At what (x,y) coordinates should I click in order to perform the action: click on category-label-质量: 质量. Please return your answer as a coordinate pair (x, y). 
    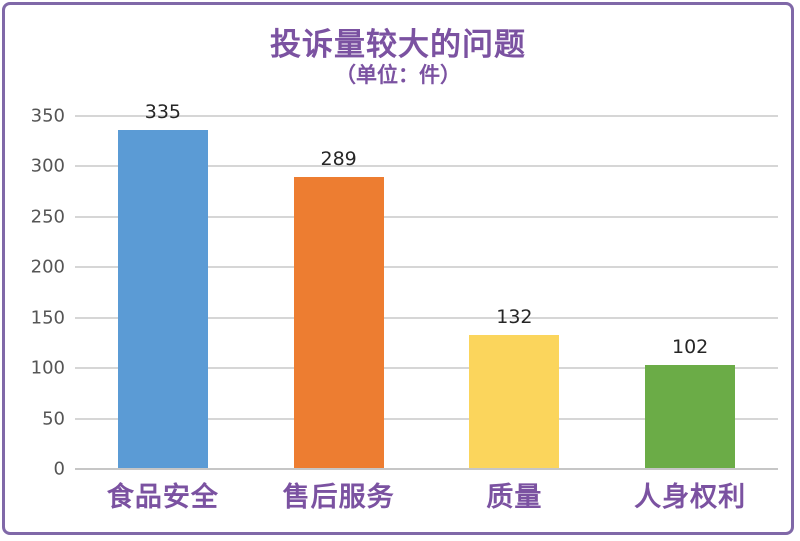
    Looking at the image, I should click on (514, 497).